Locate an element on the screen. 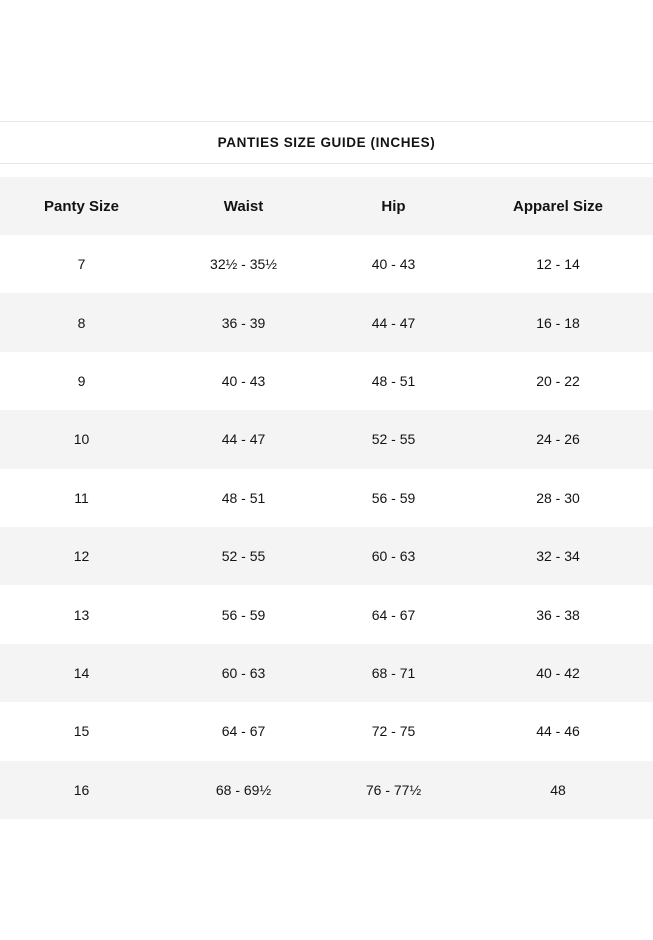  table-row: 15 64 - 67 72 - 75 44 - 46 is located at coordinates (326, 731).